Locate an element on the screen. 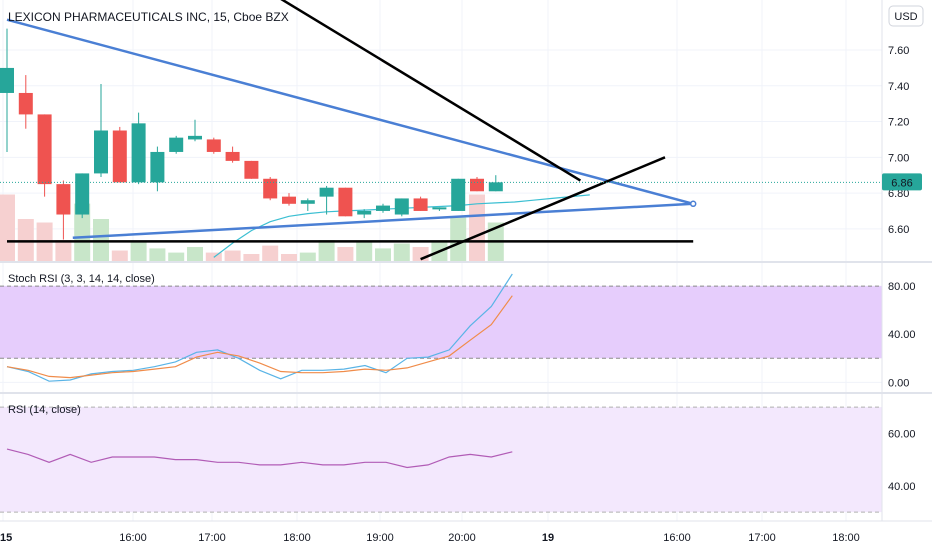 This screenshot has height=550, width=932. stoch-rsi-lines is located at coordinates (259, 327).